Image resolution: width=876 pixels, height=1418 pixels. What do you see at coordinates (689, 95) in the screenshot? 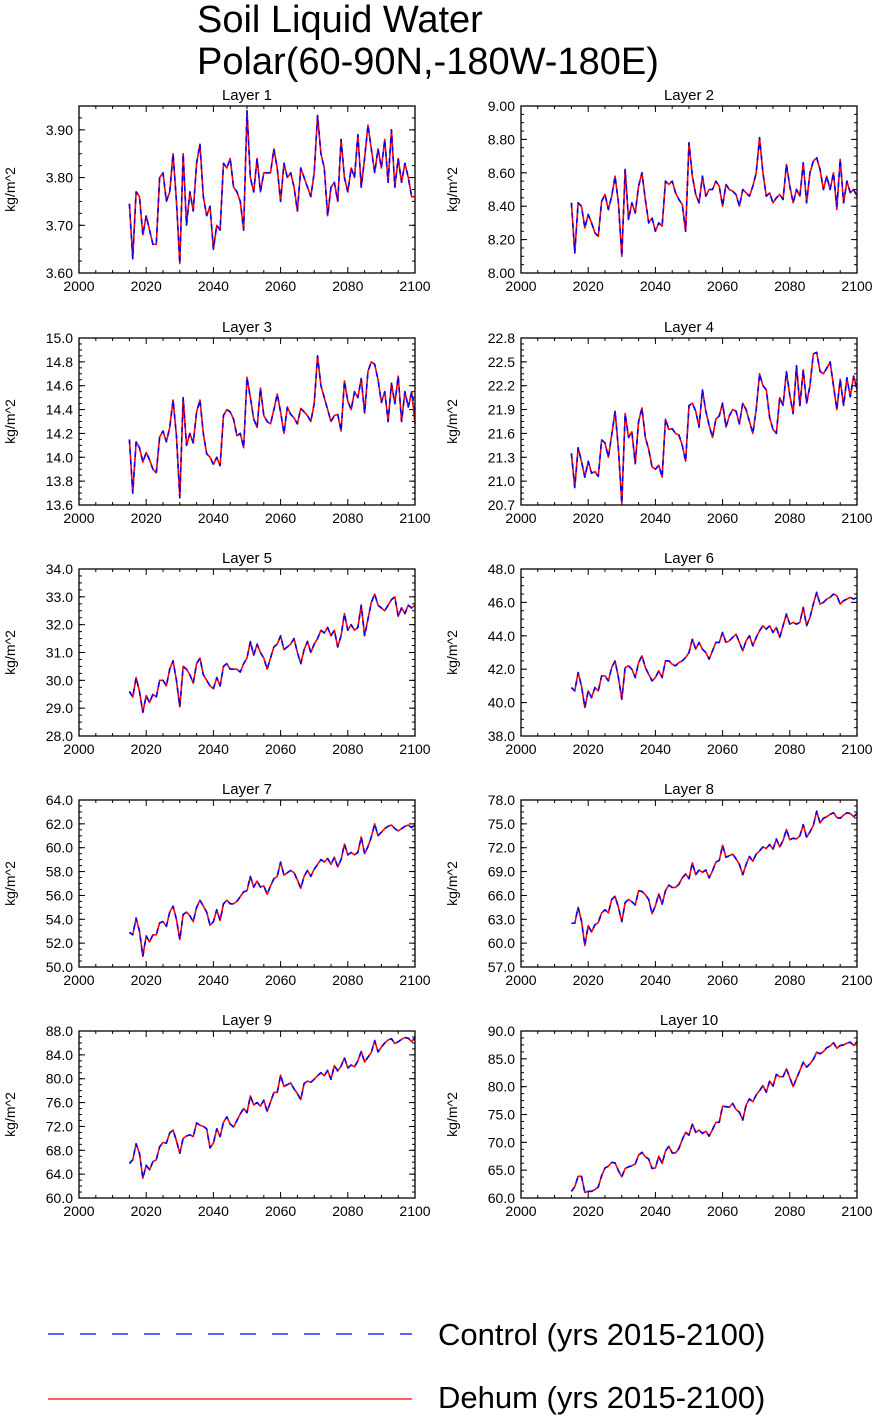
I see `panel-title: Layer 2` at bounding box center [689, 95].